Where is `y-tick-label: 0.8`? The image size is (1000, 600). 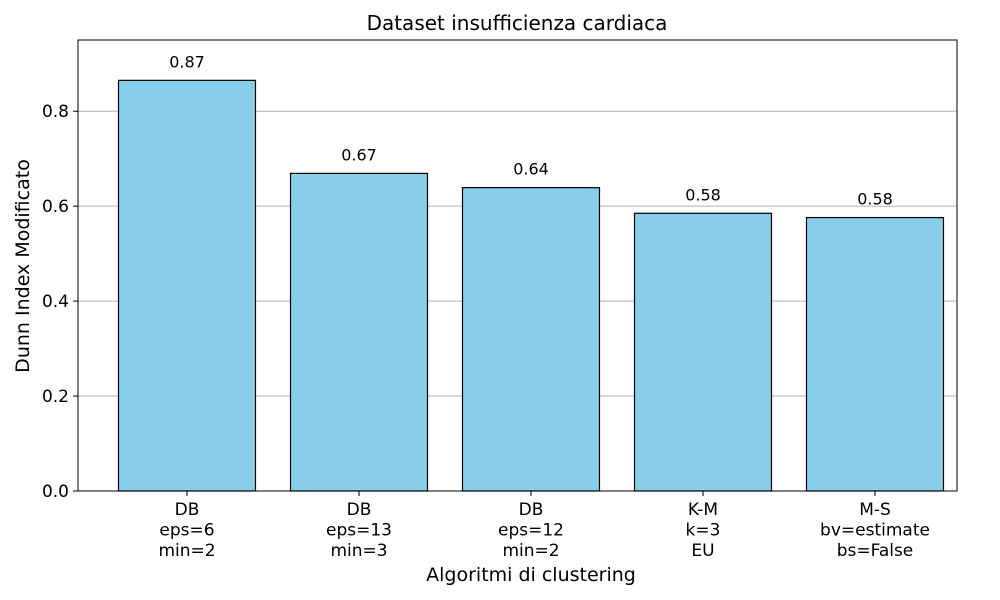 y-tick-label: 0.8 is located at coordinates (55, 112).